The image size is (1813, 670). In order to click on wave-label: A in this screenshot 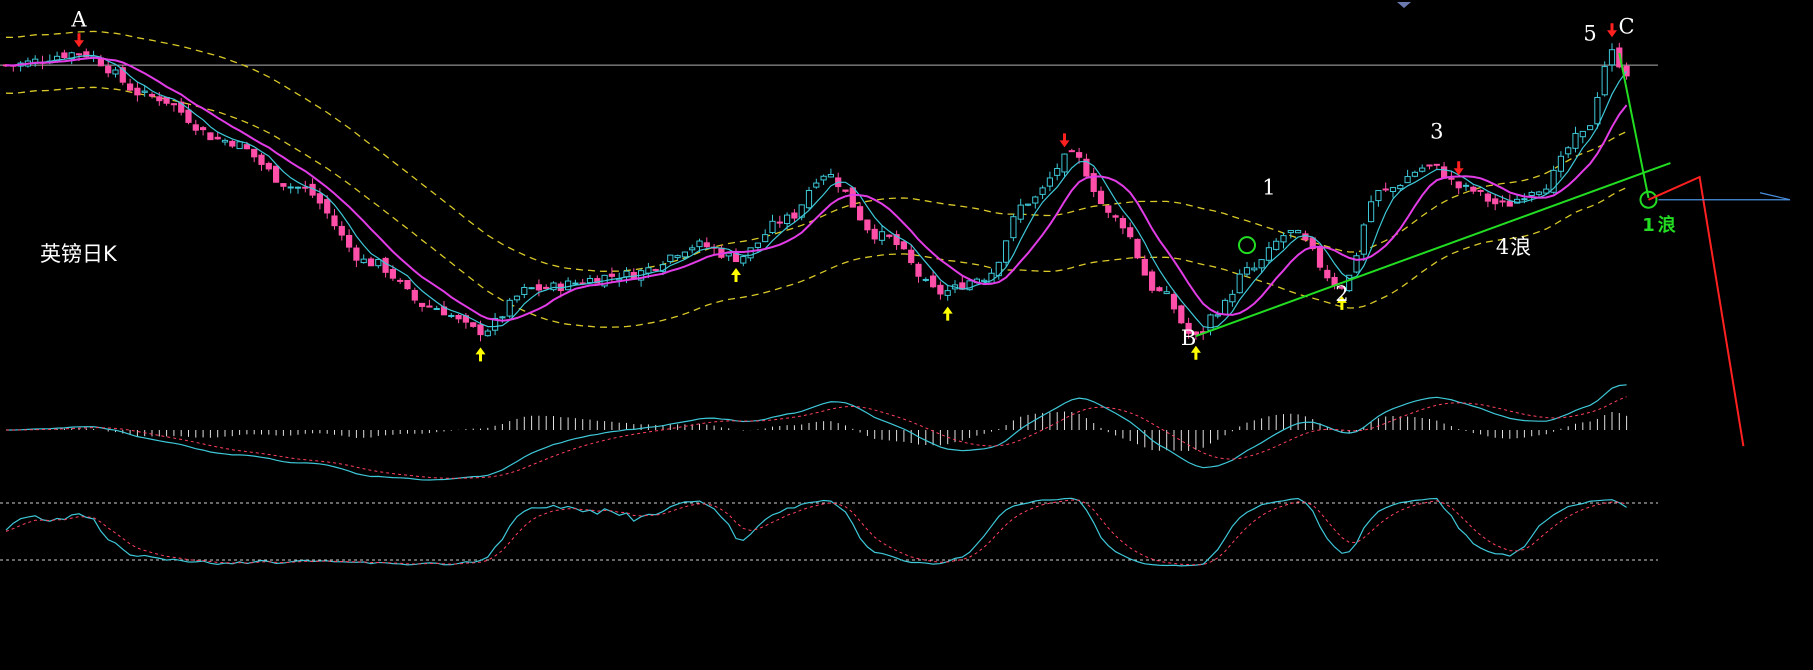, I will do `click(78, 20)`.